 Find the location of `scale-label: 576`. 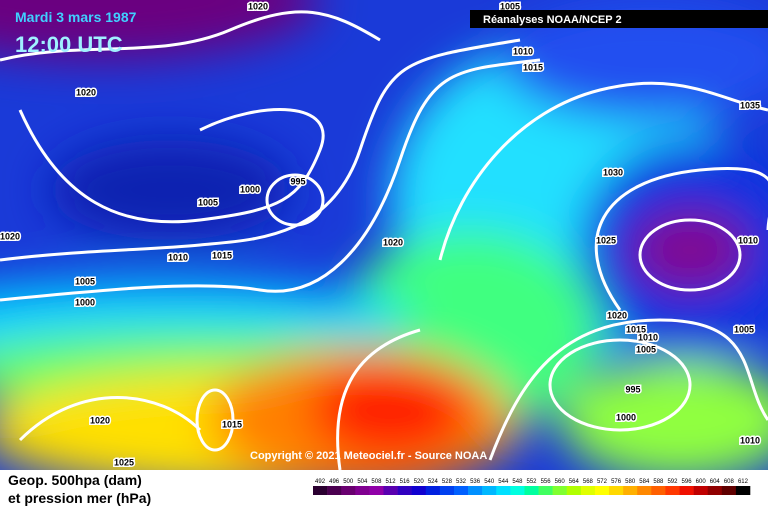

scale-label: 576 is located at coordinates (616, 482).